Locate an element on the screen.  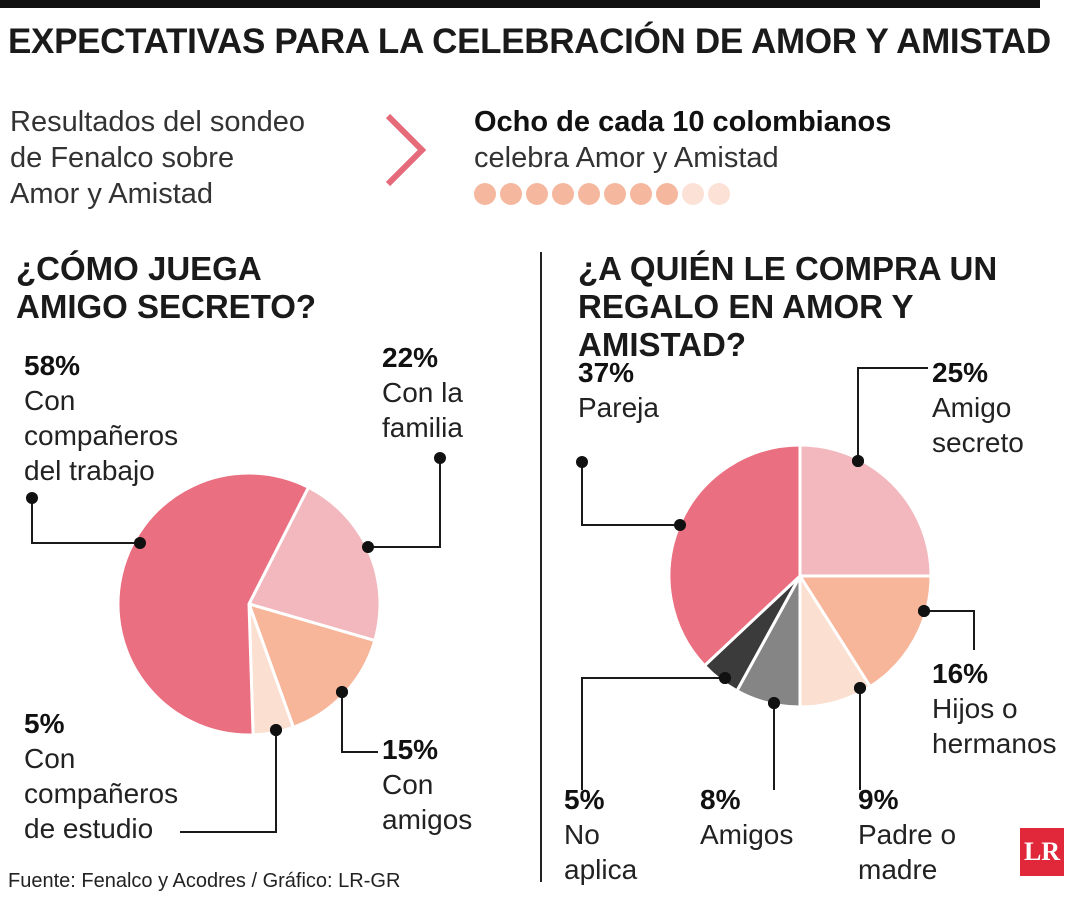
label-padre-madre: 9% Padre o madre is located at coordinates (907, 834).